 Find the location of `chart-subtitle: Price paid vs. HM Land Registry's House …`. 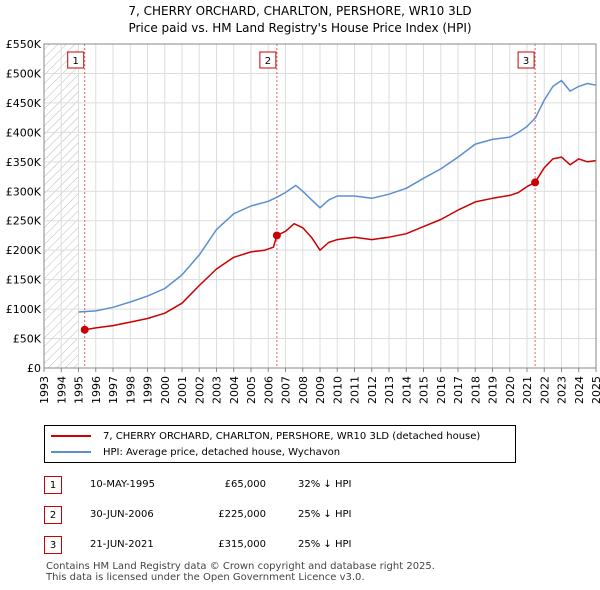

chart-subtitle: Price paid vs. HM Land Registry's House … is located at coordinates (300, 28).